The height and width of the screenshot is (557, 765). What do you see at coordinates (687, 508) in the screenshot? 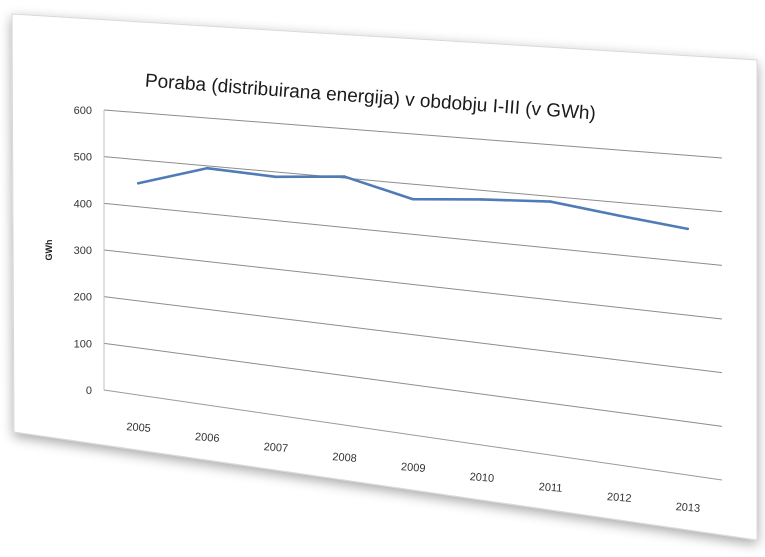
I see `x-tick-label: 2013` at bounding box center [687, 508].